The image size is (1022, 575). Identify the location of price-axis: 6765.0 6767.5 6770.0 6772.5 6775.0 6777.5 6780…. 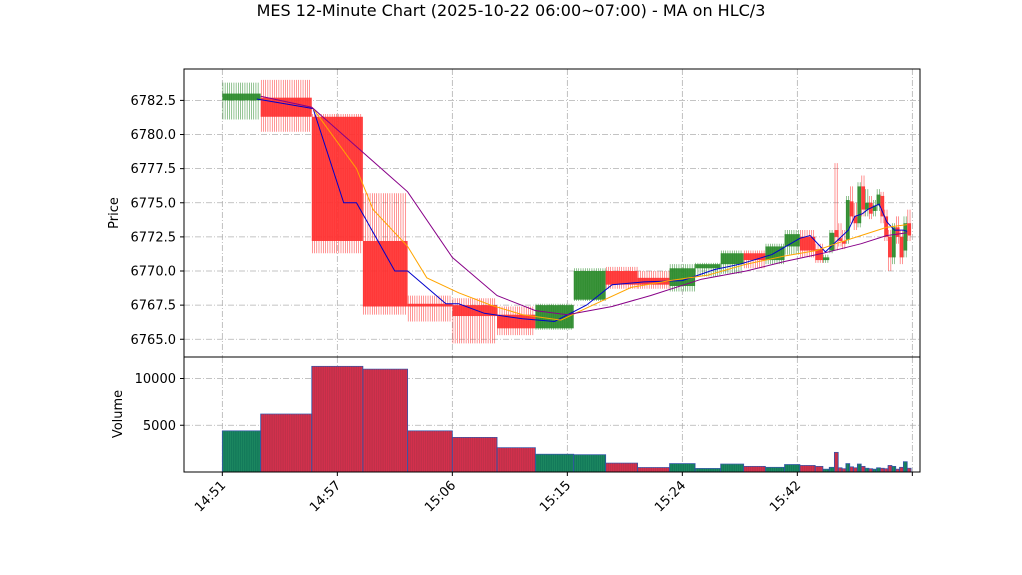
(157, 221).